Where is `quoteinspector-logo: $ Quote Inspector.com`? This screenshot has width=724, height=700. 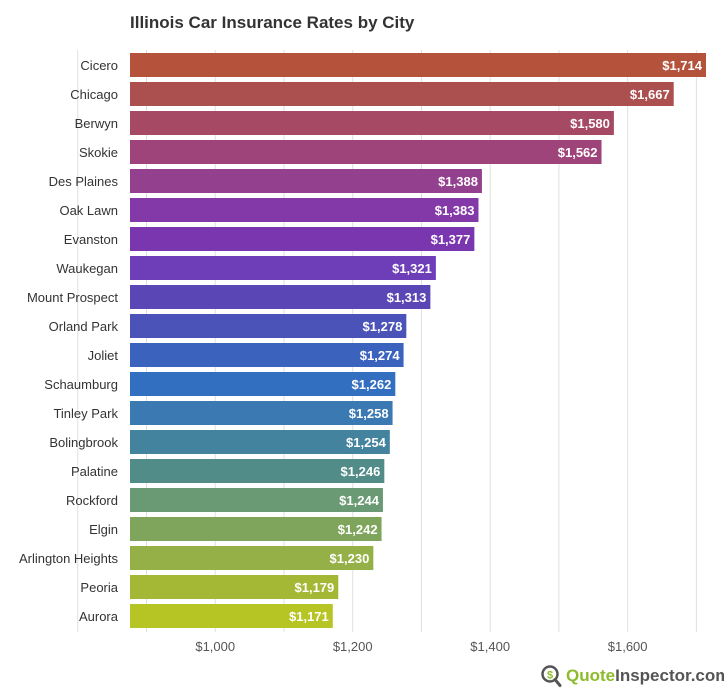
quoteinspector-logo: $ Quote Inspector.com is located at coordinates (632, 676).